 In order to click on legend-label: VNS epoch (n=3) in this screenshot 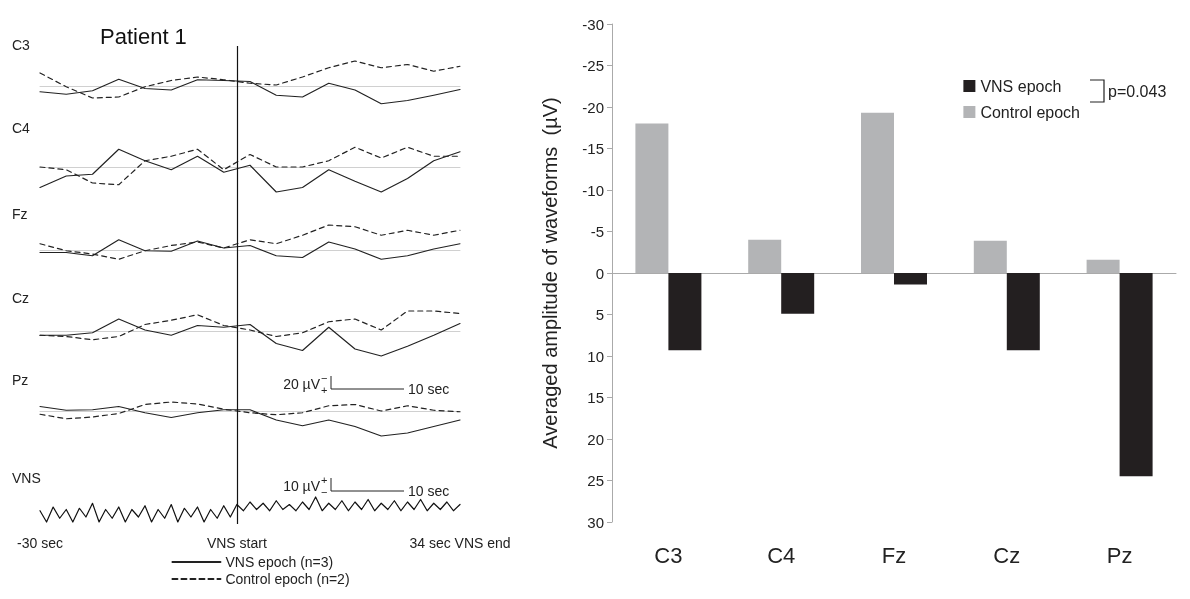, I will do `click(279, 562)`.